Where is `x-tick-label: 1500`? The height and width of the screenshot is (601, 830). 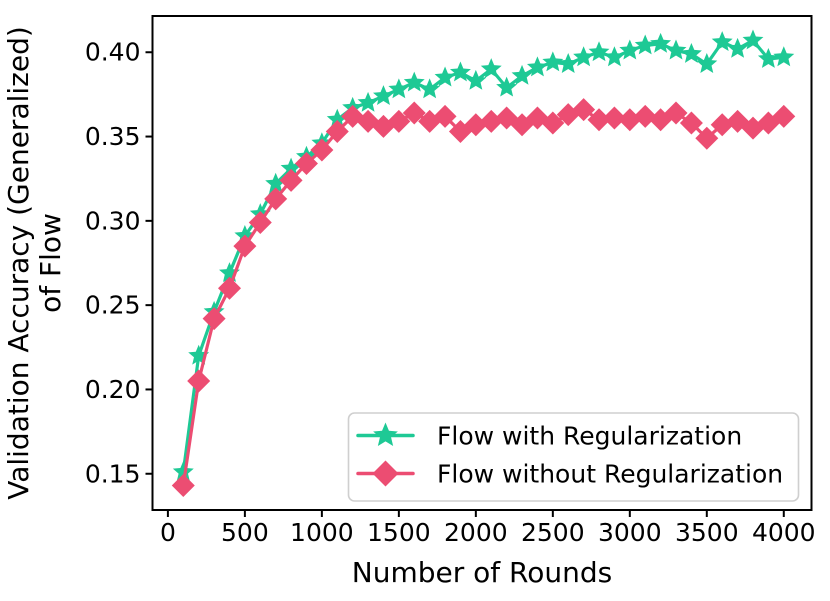 x-tick-label: 1500 is located at coordinates (399, 532).